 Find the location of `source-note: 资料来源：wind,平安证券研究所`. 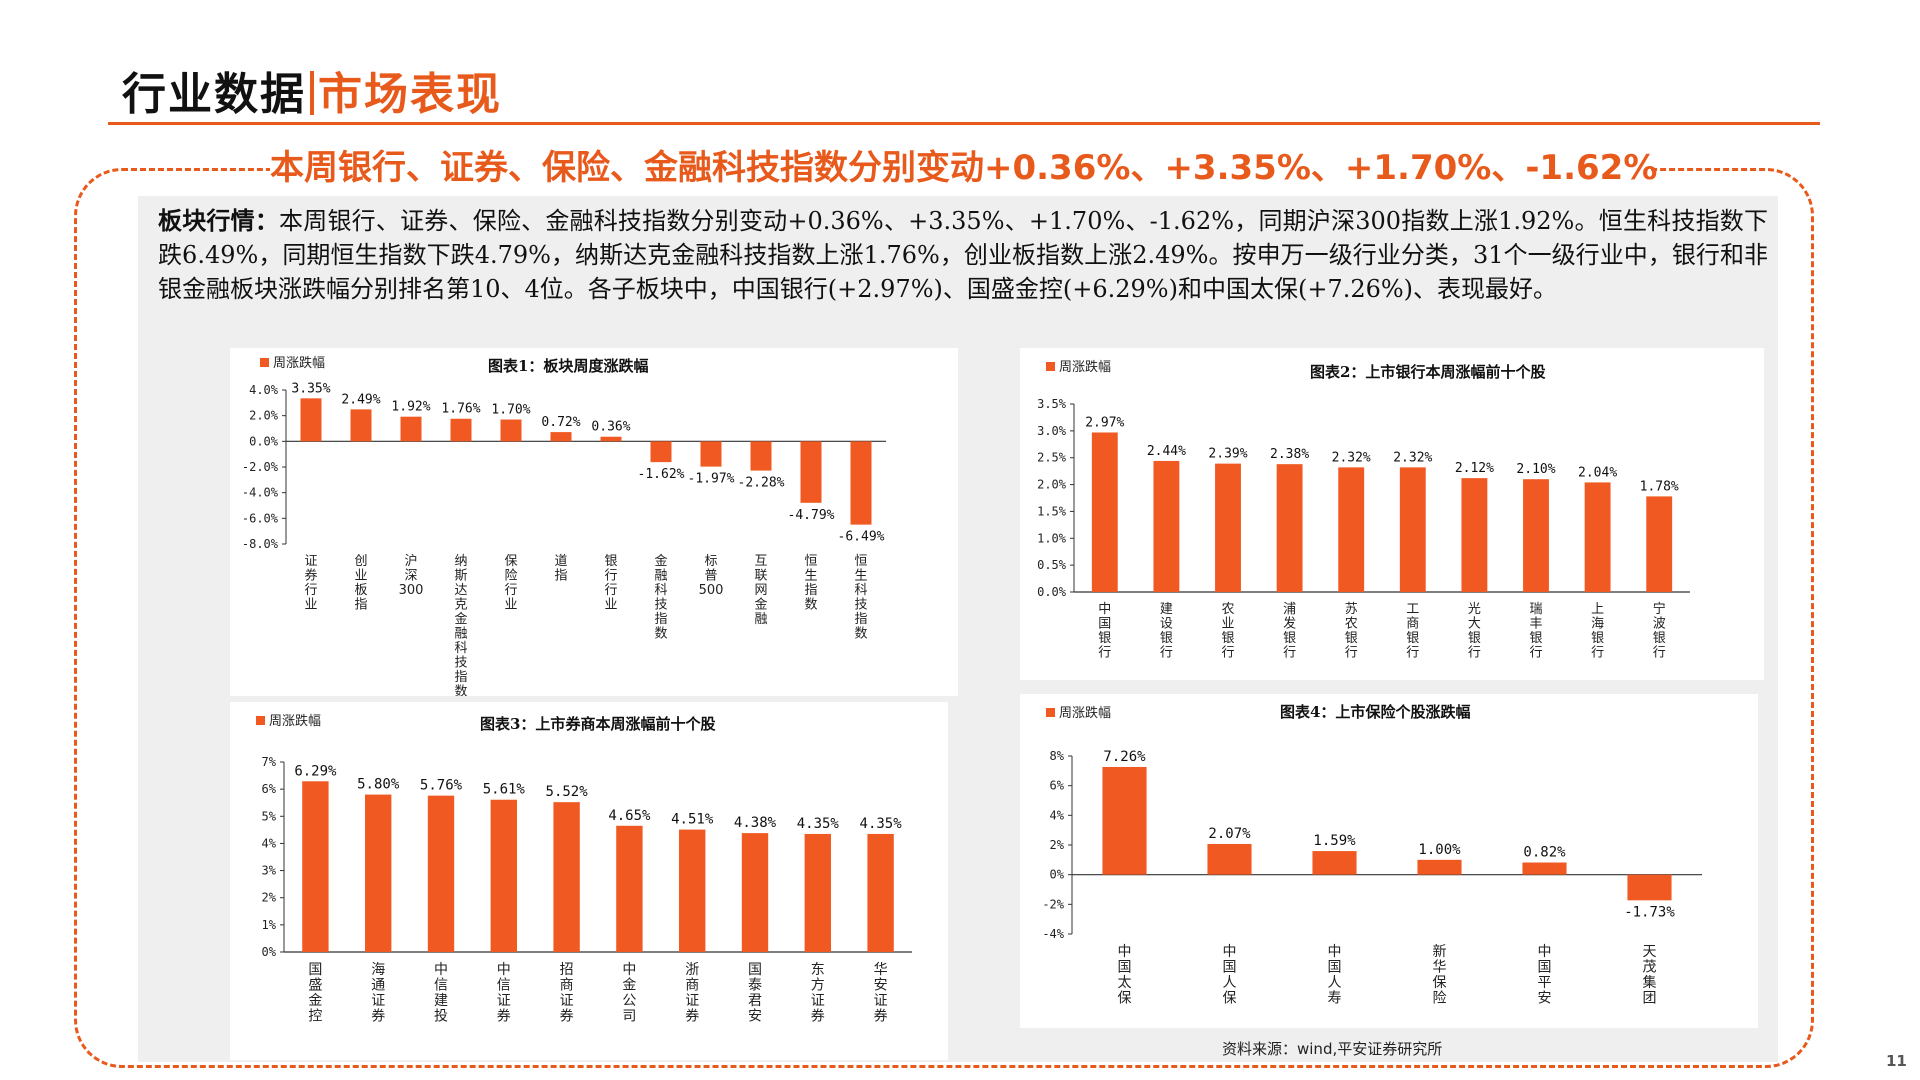

source-note: 资料来源：wind,平安证券研究所 is located at coordinates (1332, 1049).